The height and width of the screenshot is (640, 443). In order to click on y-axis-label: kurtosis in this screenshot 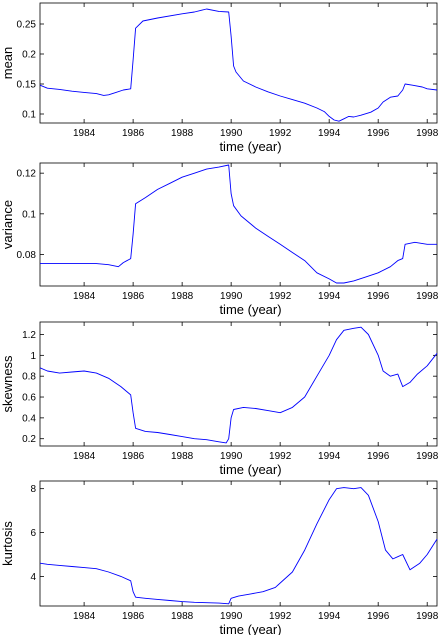, I will do `click(7, 543)`.